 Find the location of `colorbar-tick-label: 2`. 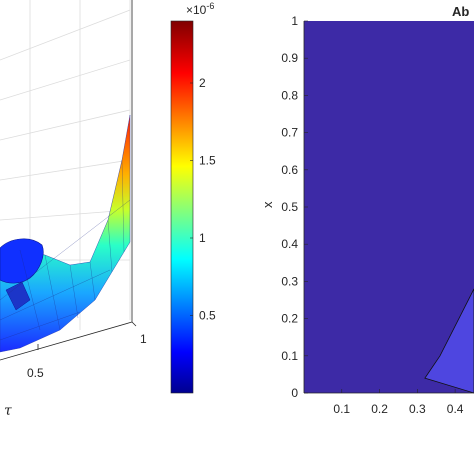

colorbar-tick-label: 2 is located at coordinates (202, 83).